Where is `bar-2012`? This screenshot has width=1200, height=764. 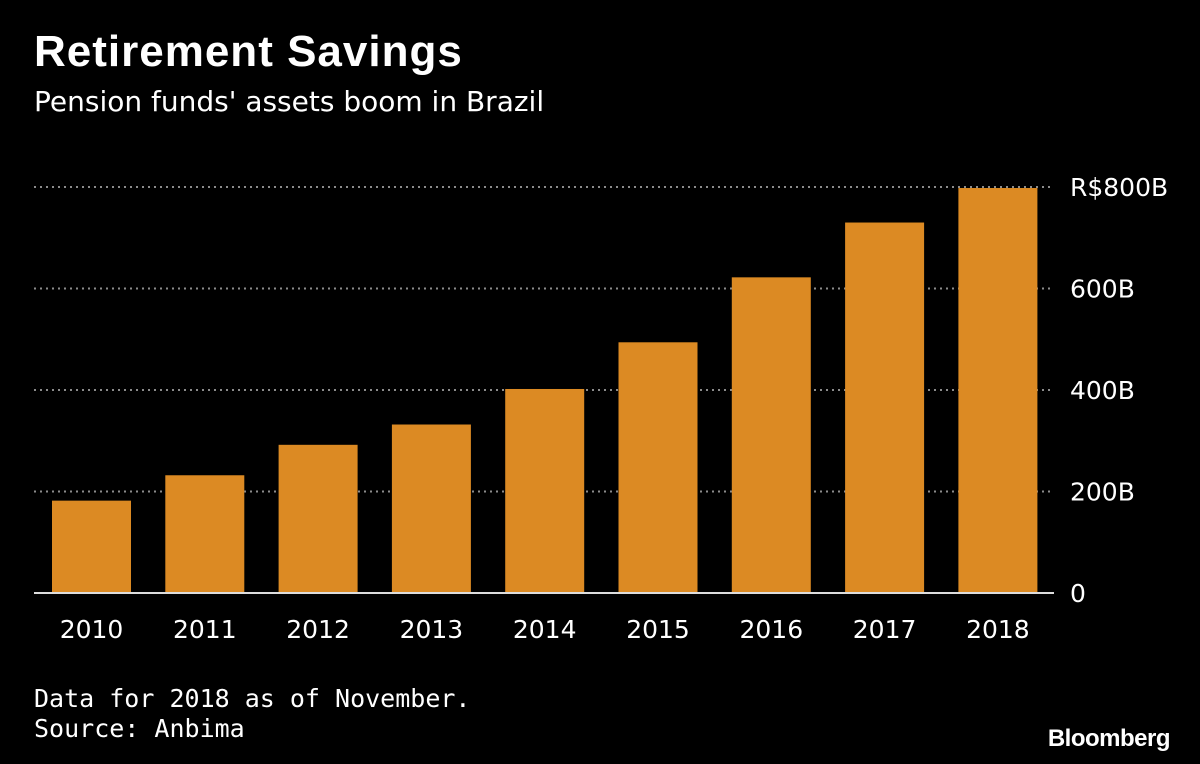 bar-2012 is located at coordinates (318, 518).